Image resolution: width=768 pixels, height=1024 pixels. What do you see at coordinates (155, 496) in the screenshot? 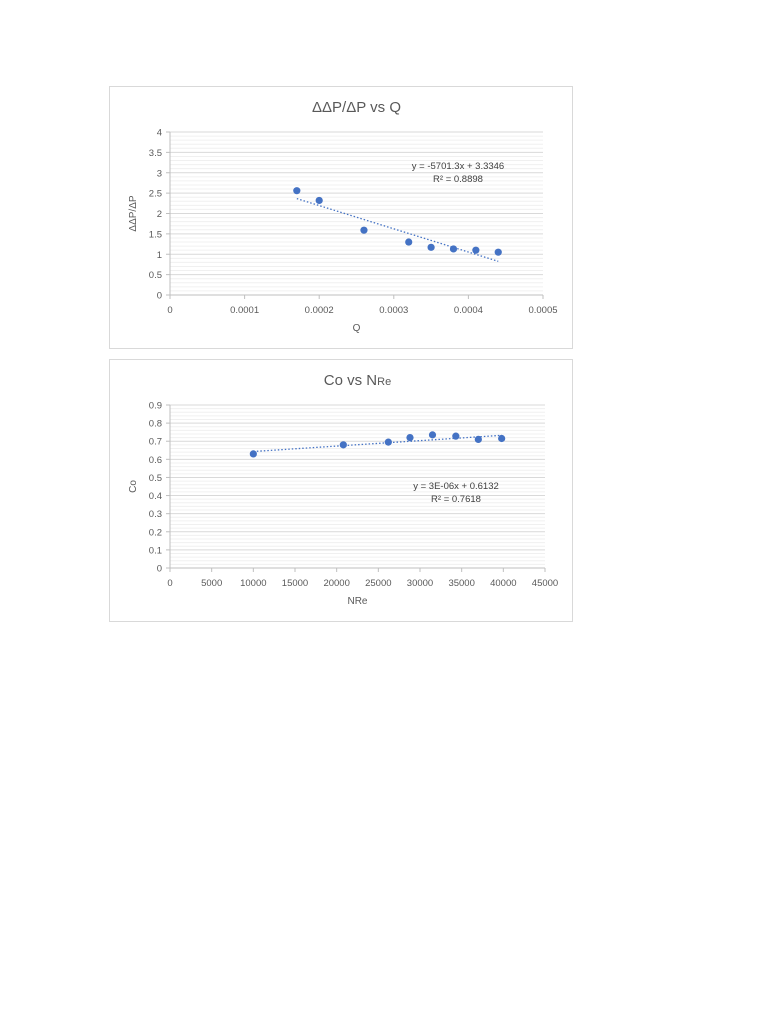
I see `y-tick-label: 0.4` at bounding box center [155, 496].